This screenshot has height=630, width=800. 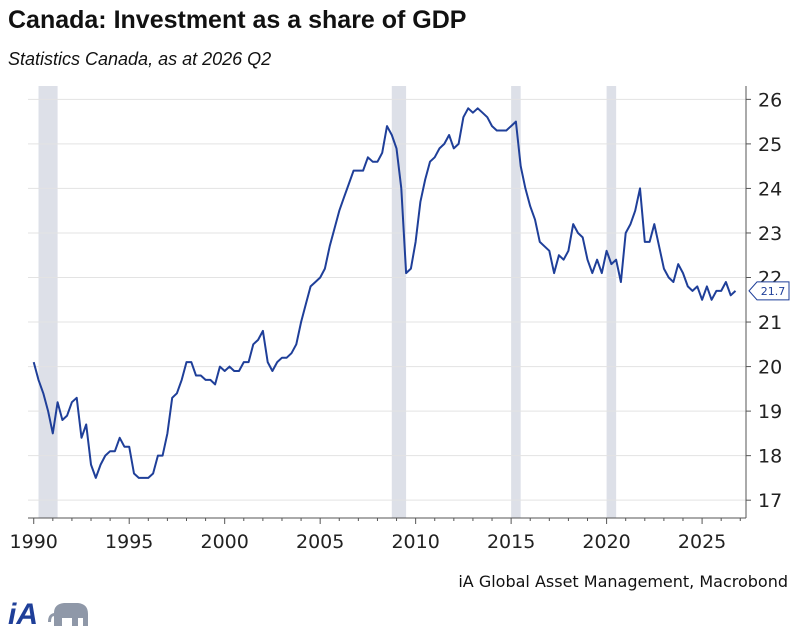 What do you see at coordinates (511, 542) in the screenshot?
I see `x-tick-label: 2015` at bounding box center [511, 542].